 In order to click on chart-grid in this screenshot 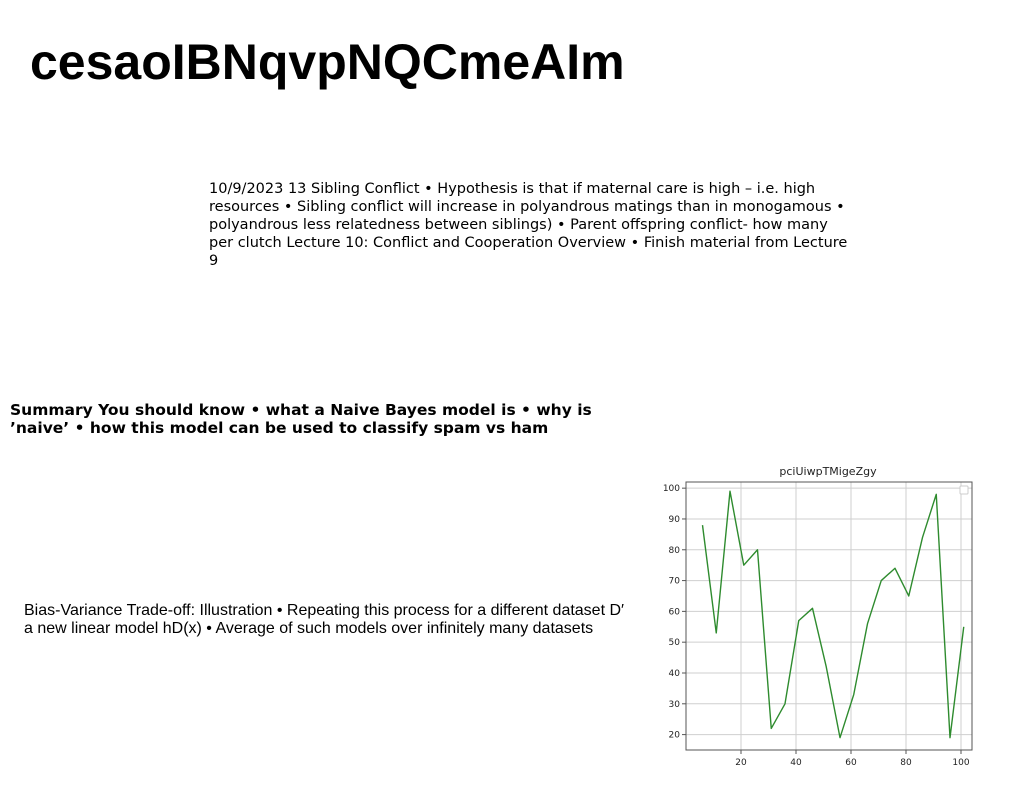, I will do `click(829, 616)`.